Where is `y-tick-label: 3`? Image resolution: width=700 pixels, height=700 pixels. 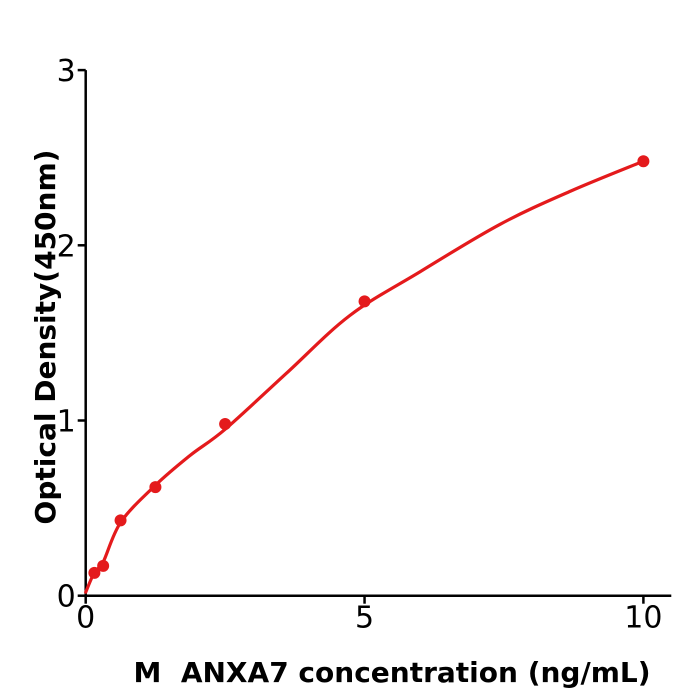 y-tick-label: 3 is located at coordinates (66, 71).